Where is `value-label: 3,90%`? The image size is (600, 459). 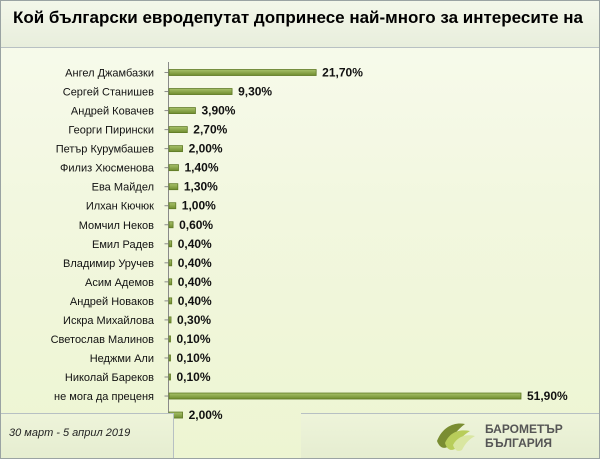
value-label: 3,90% is located at coordinates (218, 111).